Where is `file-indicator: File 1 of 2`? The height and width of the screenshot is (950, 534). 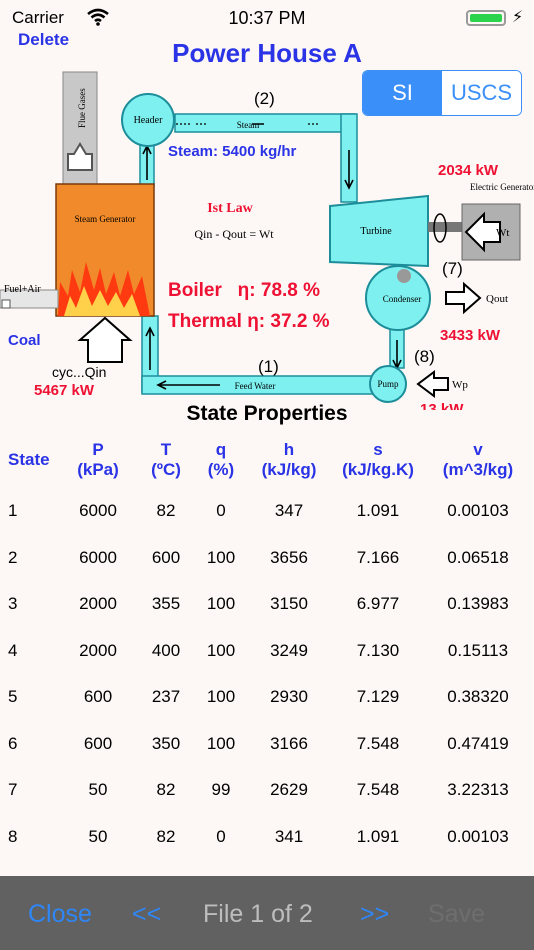
file-indicator: File 1 of 2 is located at coordinates (258, 914).